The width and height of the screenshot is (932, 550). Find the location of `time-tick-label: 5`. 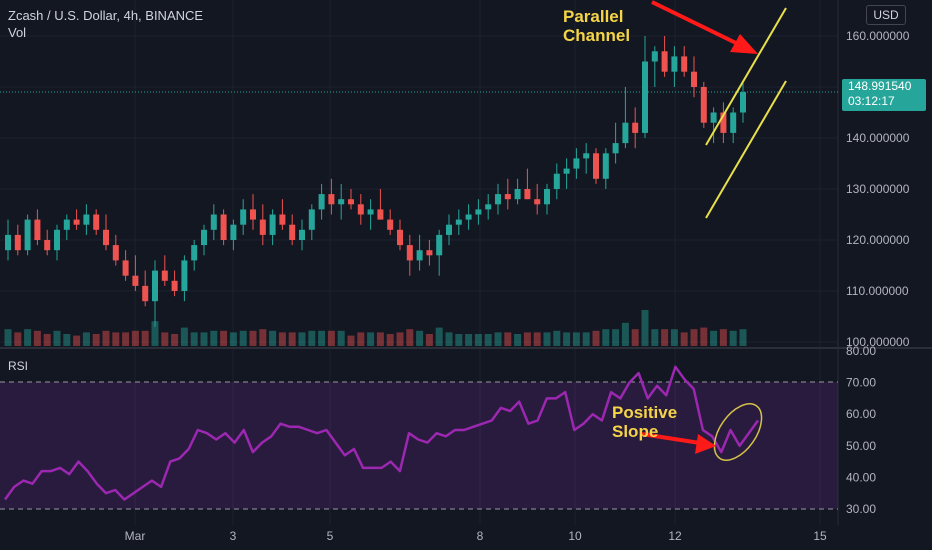

time-tick-label: 5 is located at coordinates (330, 536).